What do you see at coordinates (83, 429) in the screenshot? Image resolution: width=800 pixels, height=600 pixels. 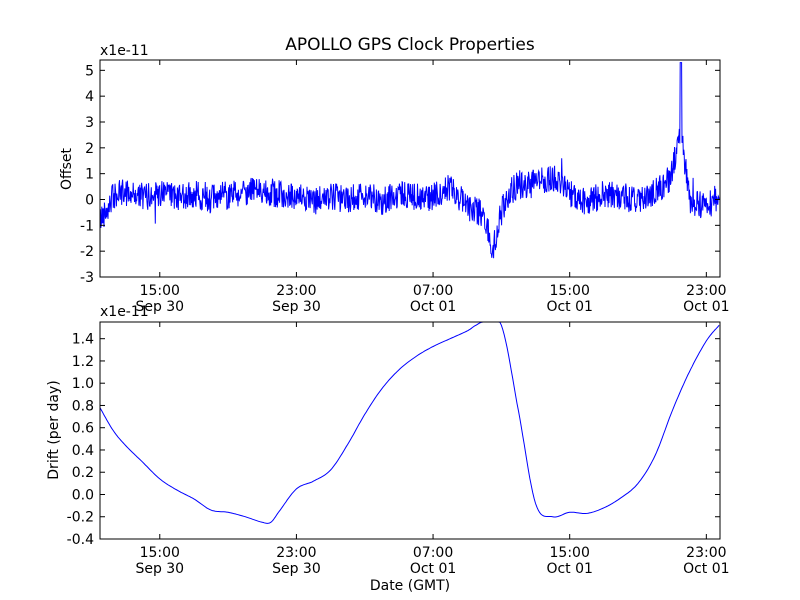 I see `y-tick-label: 0.6` at bounding box center [83, 429].